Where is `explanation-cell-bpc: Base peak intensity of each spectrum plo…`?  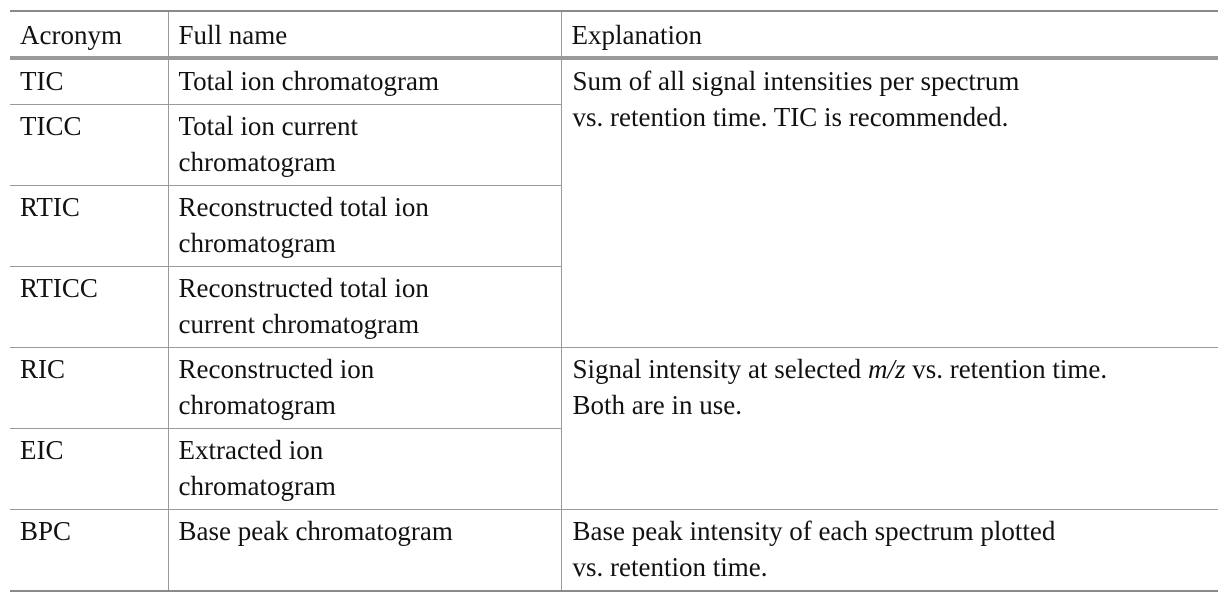
explanation-cell-bpc: Base peak intensity of each spectrum plo… is located at coordinates (889, 550).